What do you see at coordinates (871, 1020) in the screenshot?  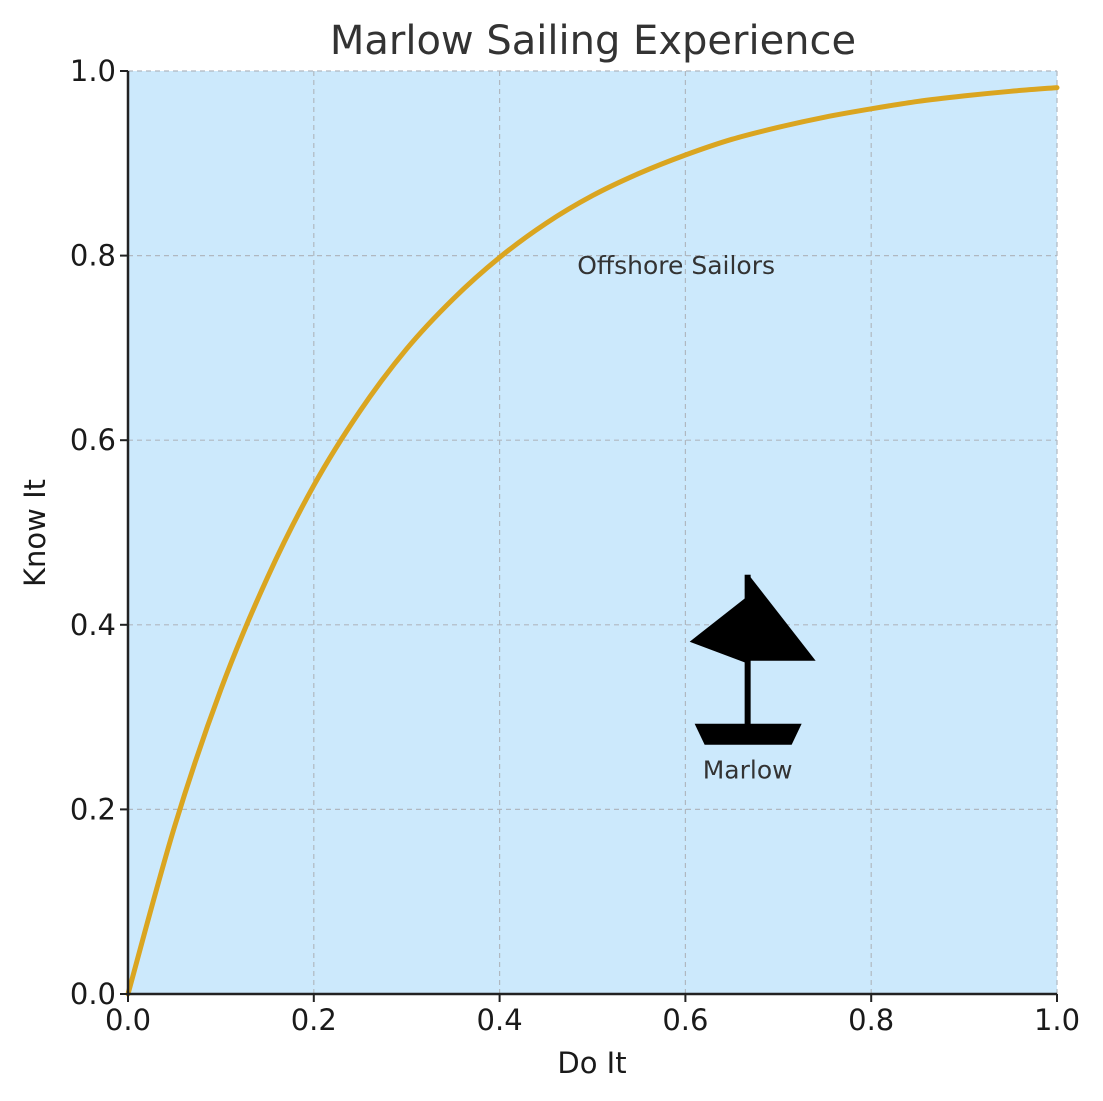 I see `x-tick-label-4: 0.8` at bounding box center [871, 1020].